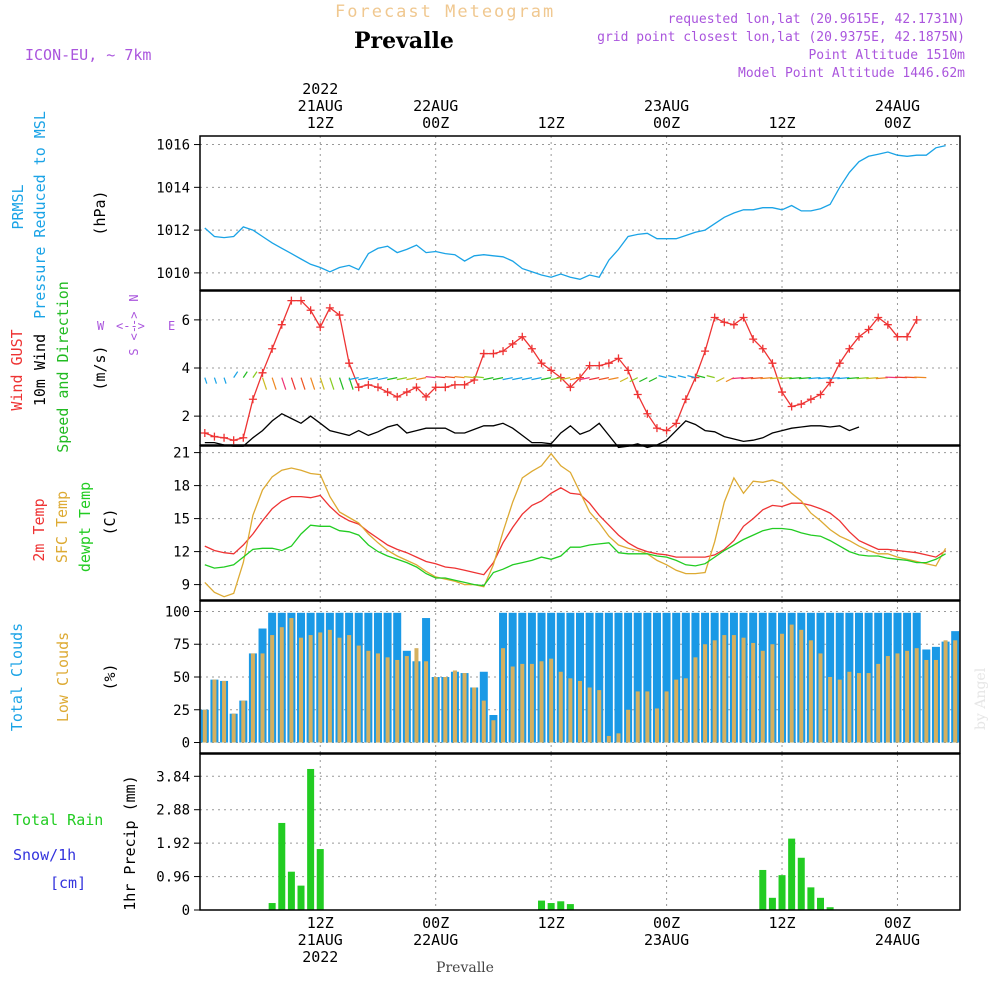 The width and height of the screenshot is (1000, 1000). What do you see at coordinates (816, 19) in the screenshot?
I see `requested-coordinates: requested lon,lat (20.9615E, 42.1731N)` at bounding box center [816, 19].